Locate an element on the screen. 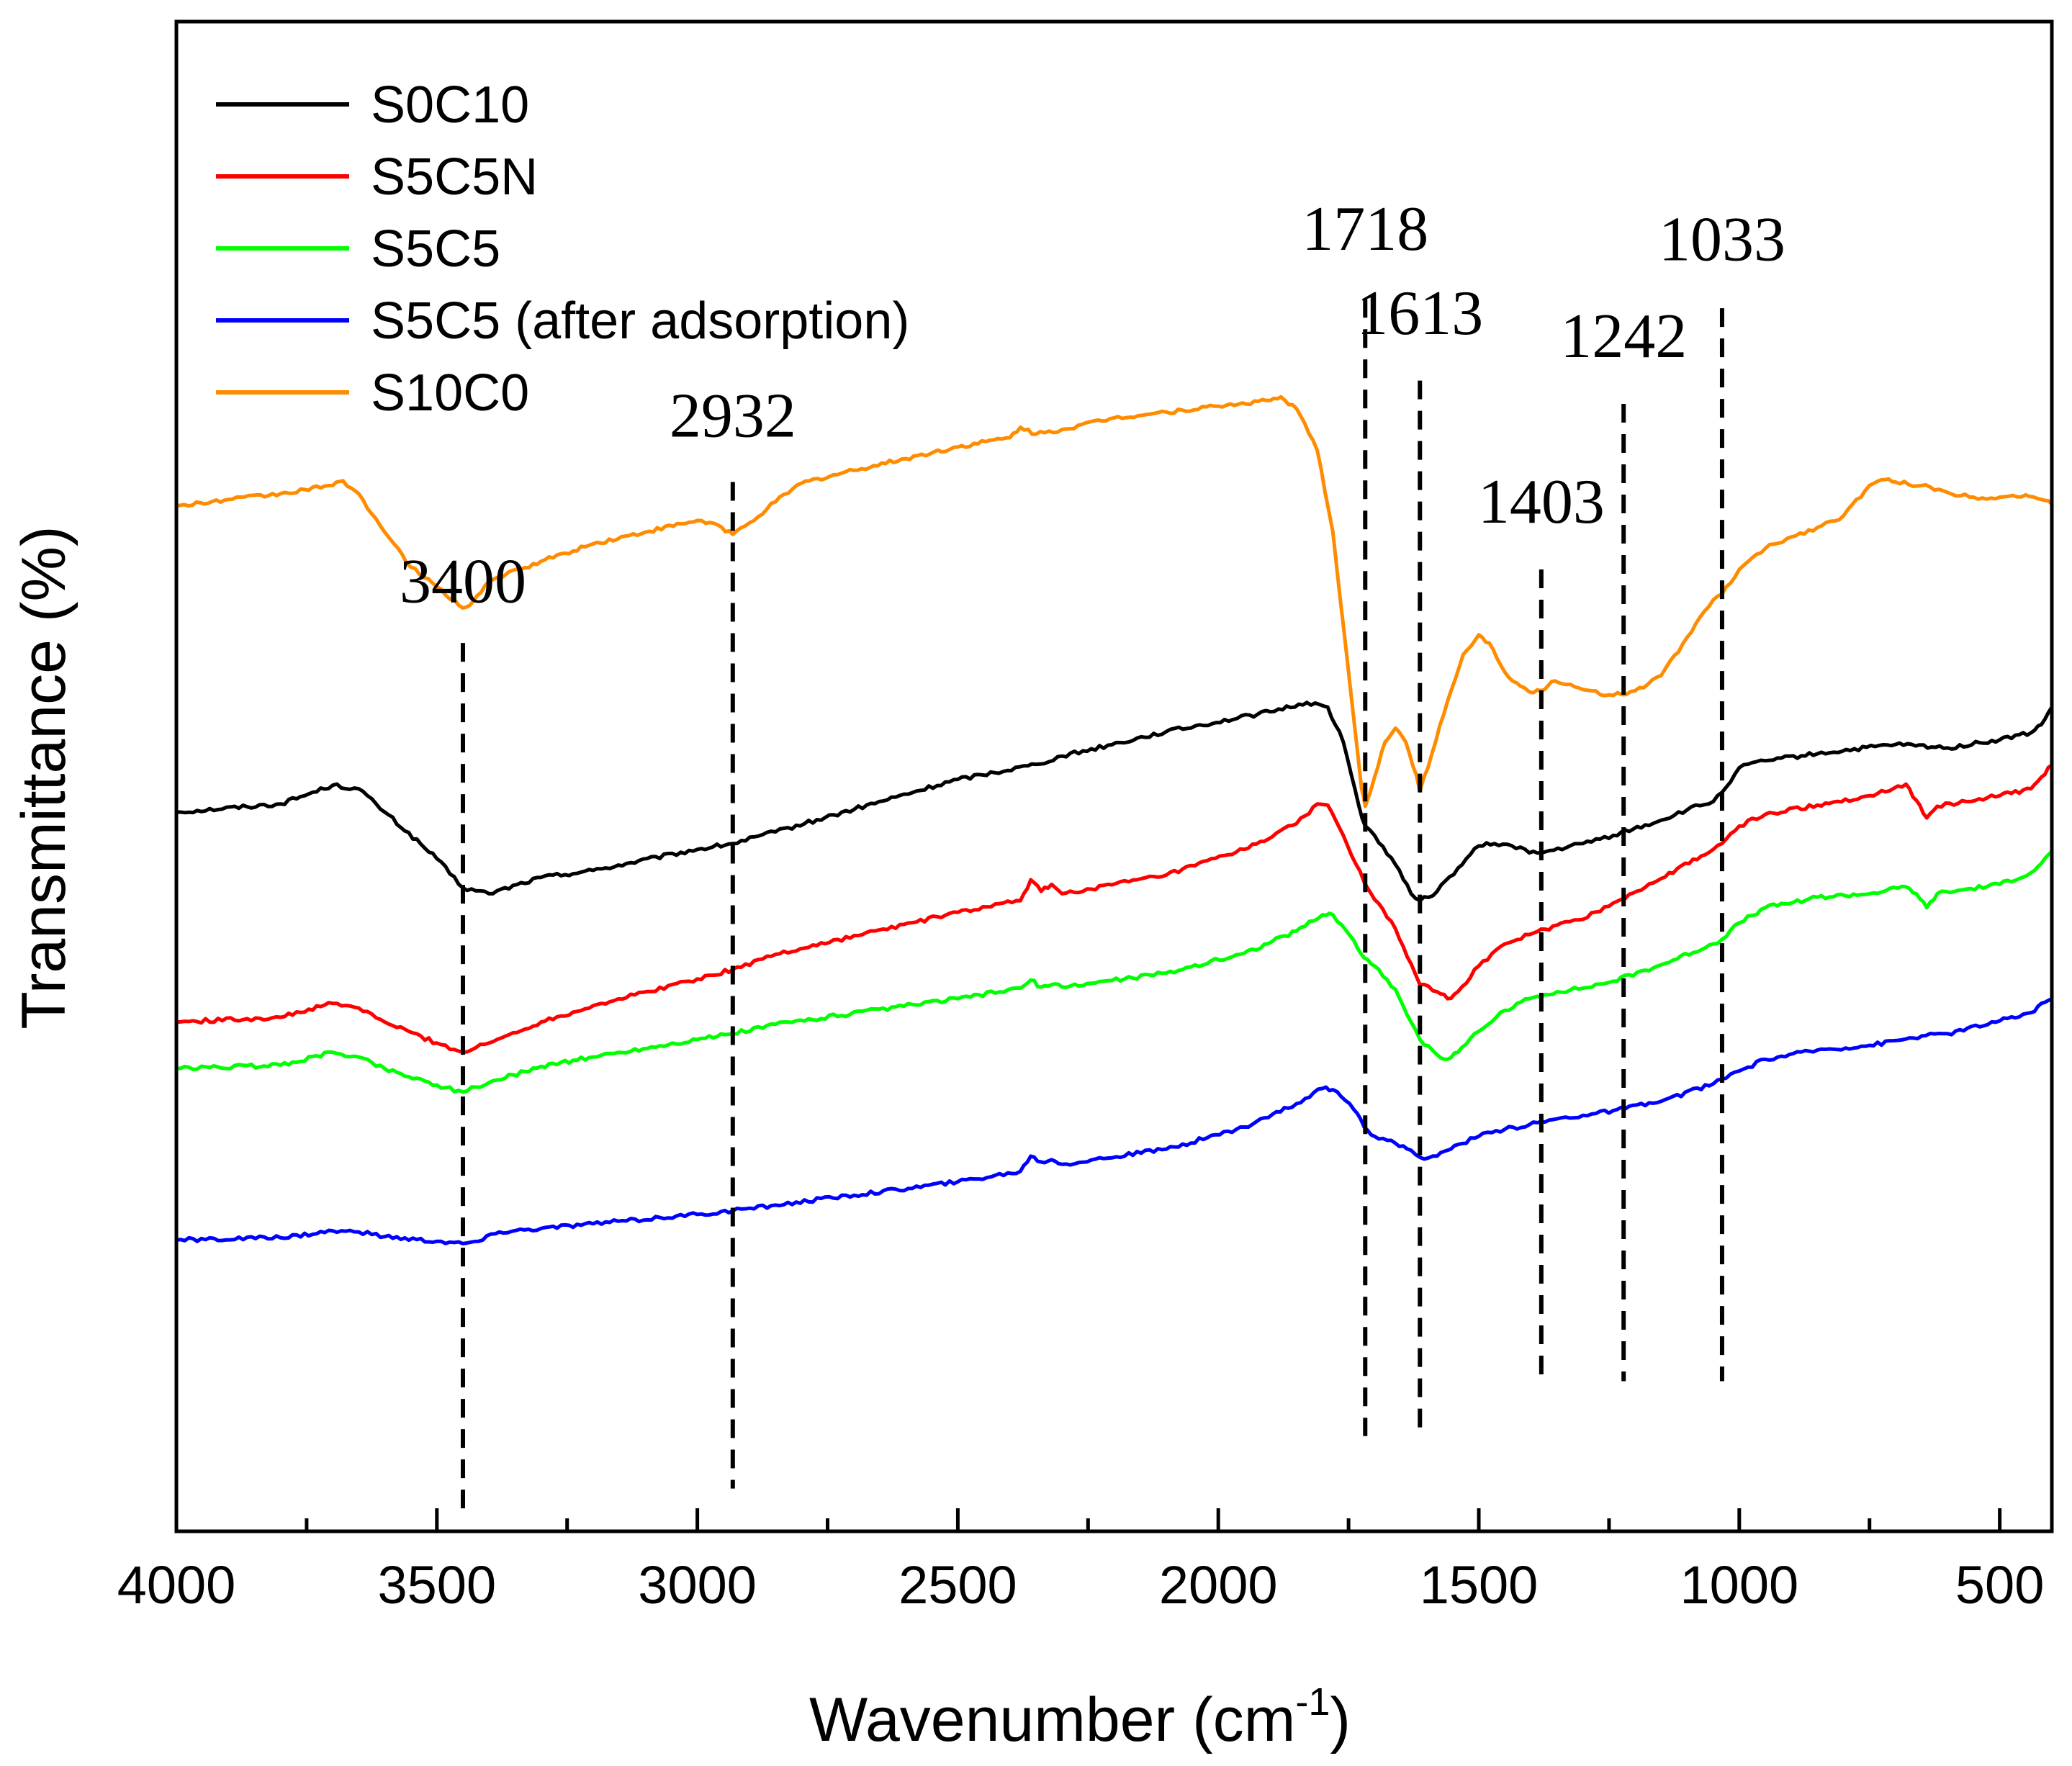 The height and width of the screenshot is (1766, 2072). legend-label-s0c10: S0C10 is located at coordinates (450, 105).